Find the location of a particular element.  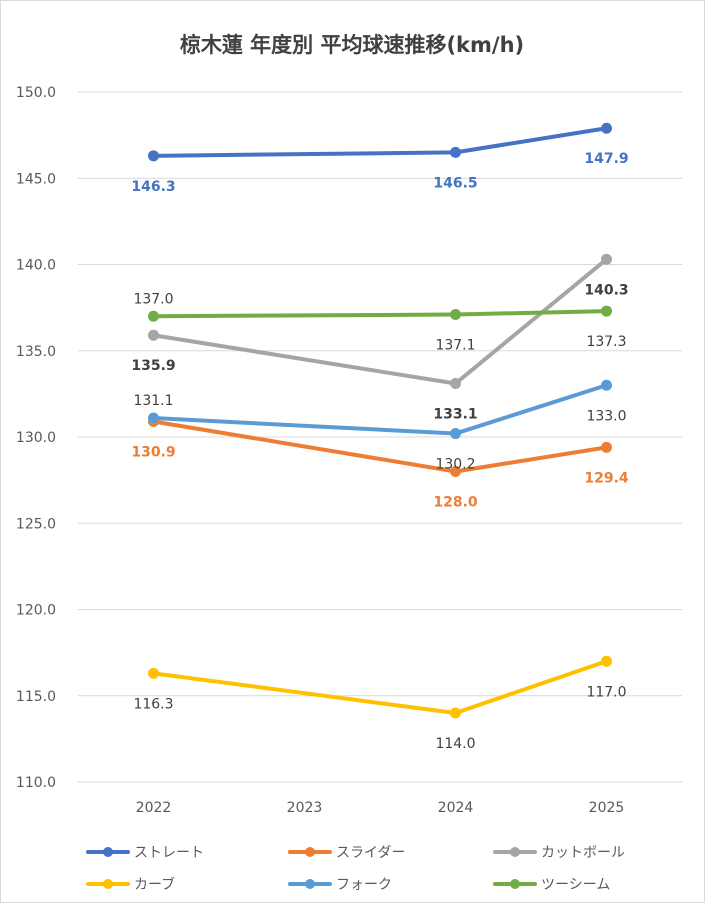

legend-label: ツーシーム is located at coordinates (575, 885).